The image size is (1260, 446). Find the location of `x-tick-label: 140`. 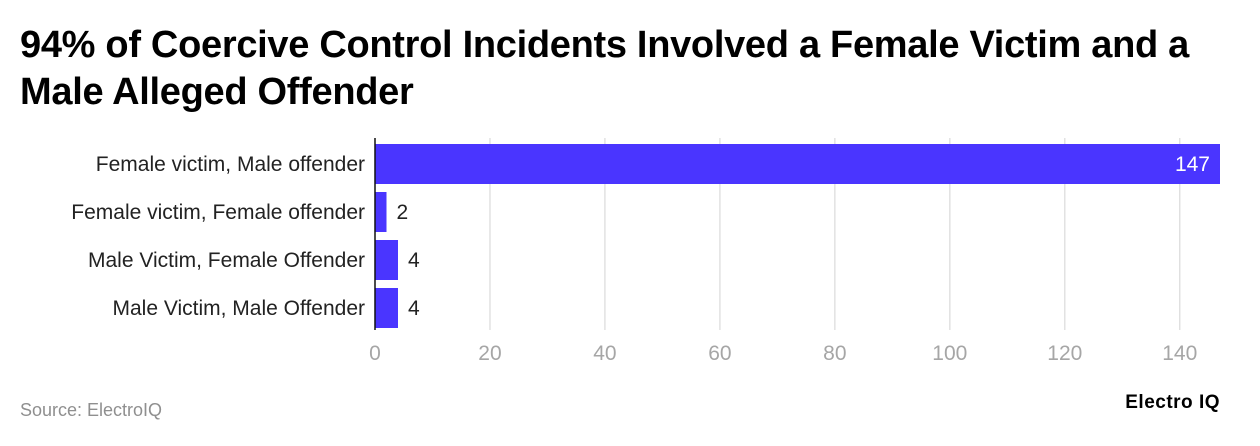

x-tick-label: 140 is located at coordinates (1179, 353).